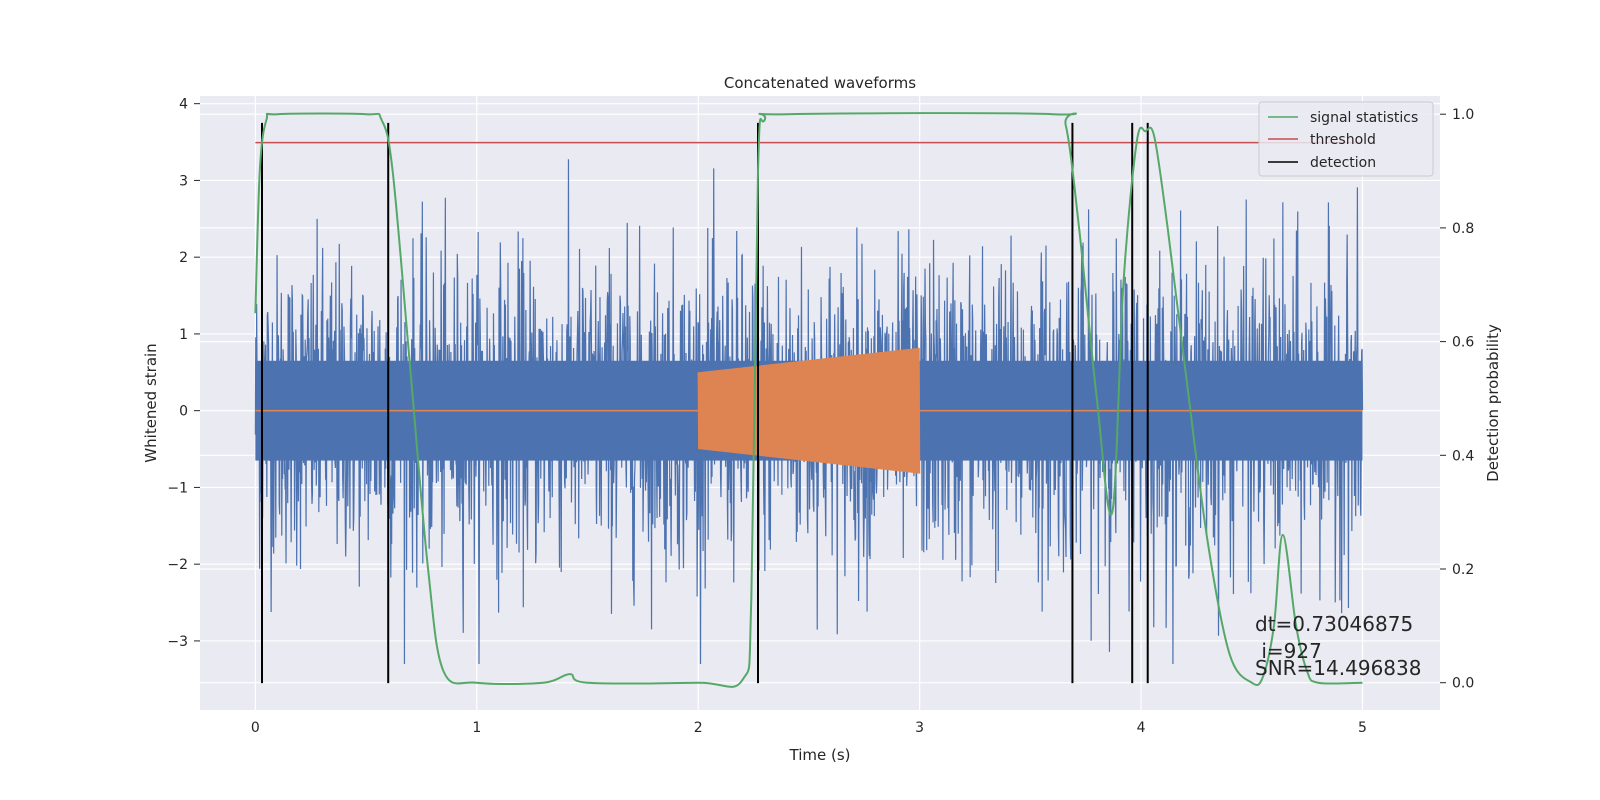 The image size is (1600, 800). Describe the element at coordinates (1463, 115) in the screenshot. I see `y2-tick-label: 1.0` at that location.